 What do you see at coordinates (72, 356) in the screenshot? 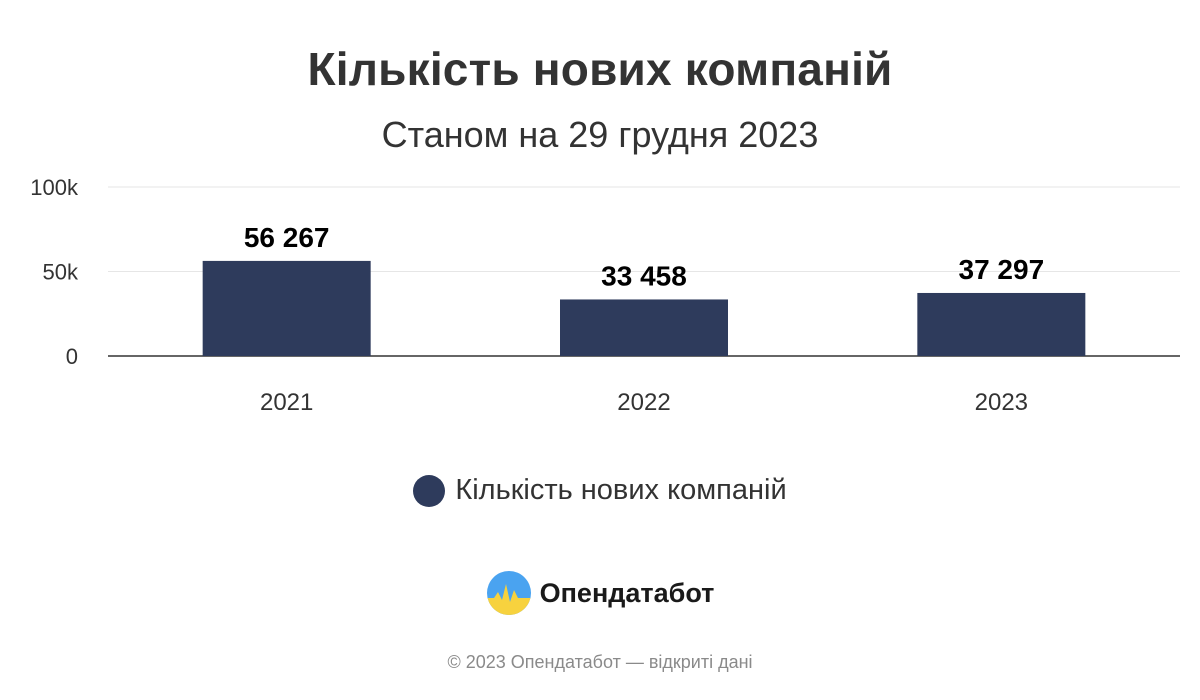
I see `y-tick-label: 0` at bounding box center [72, 356].